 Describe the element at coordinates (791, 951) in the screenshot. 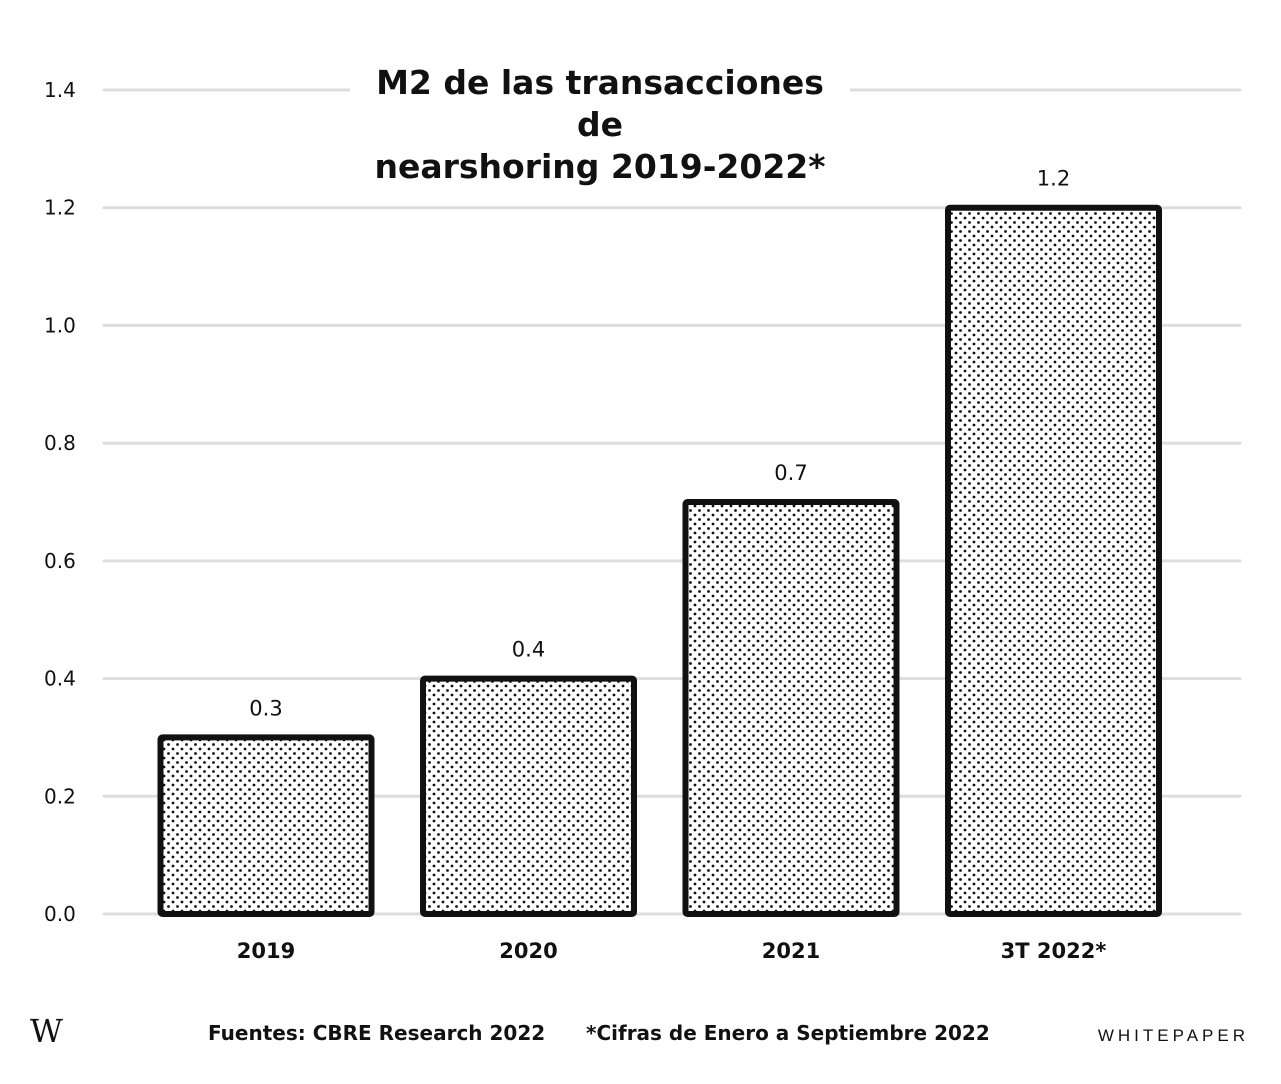

I see `x-tick-label: 2021` at that location.